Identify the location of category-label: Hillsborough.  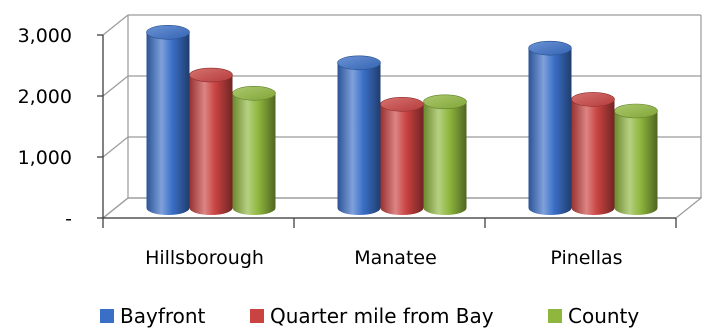
(204, 258).